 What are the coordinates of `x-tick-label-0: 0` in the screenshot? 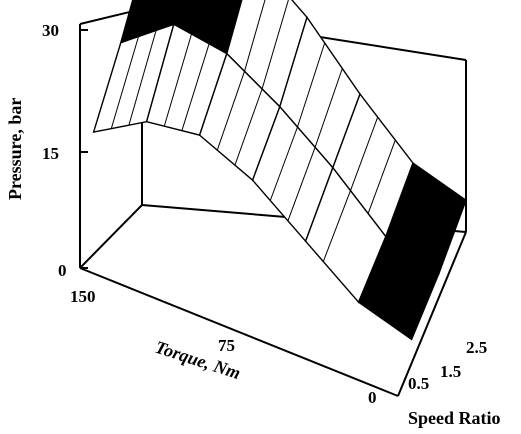 It's located at (372, 397).